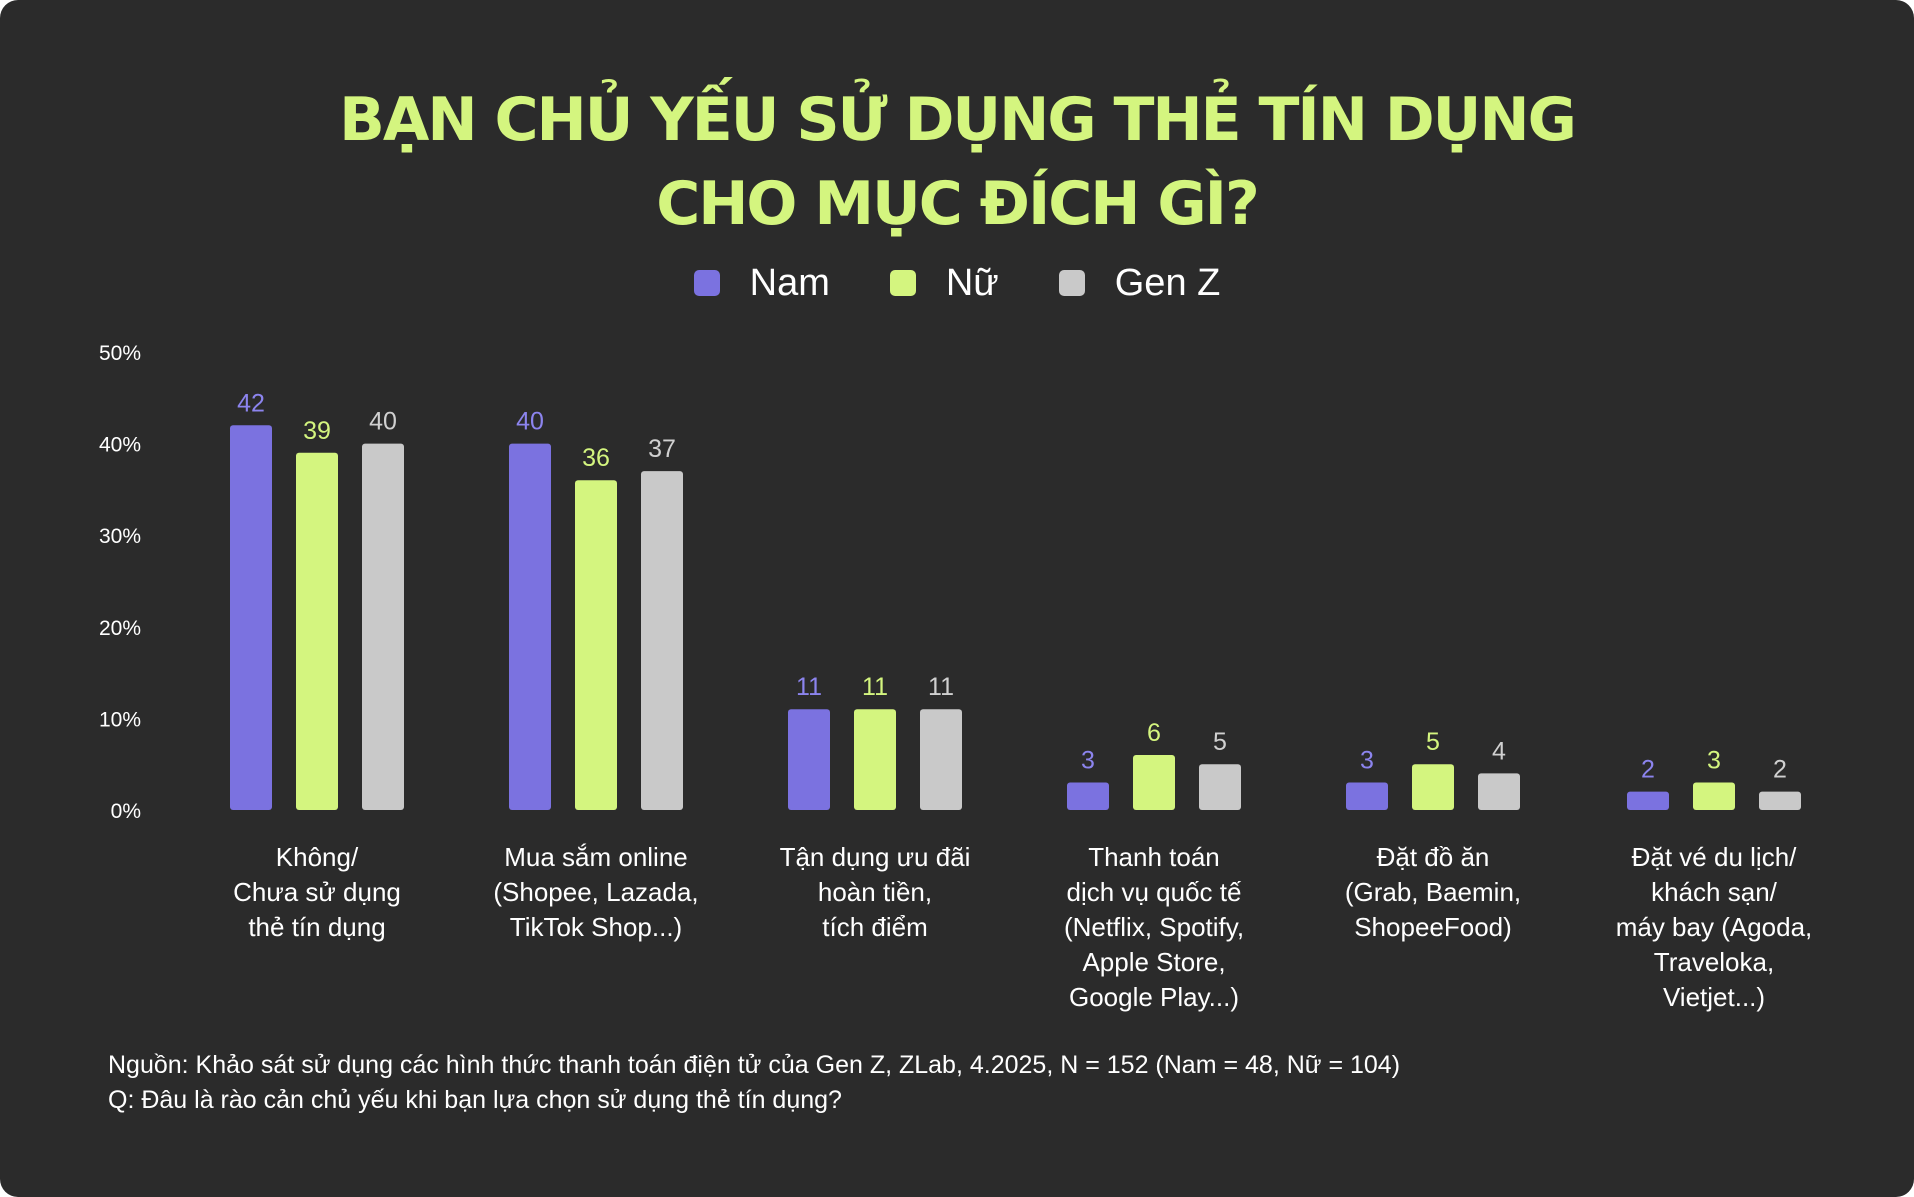 Image resolution: width=1914 pixels, height=1197 pixels. I want to click on x-category-label: ShopeeFood), so click(1433, 927).